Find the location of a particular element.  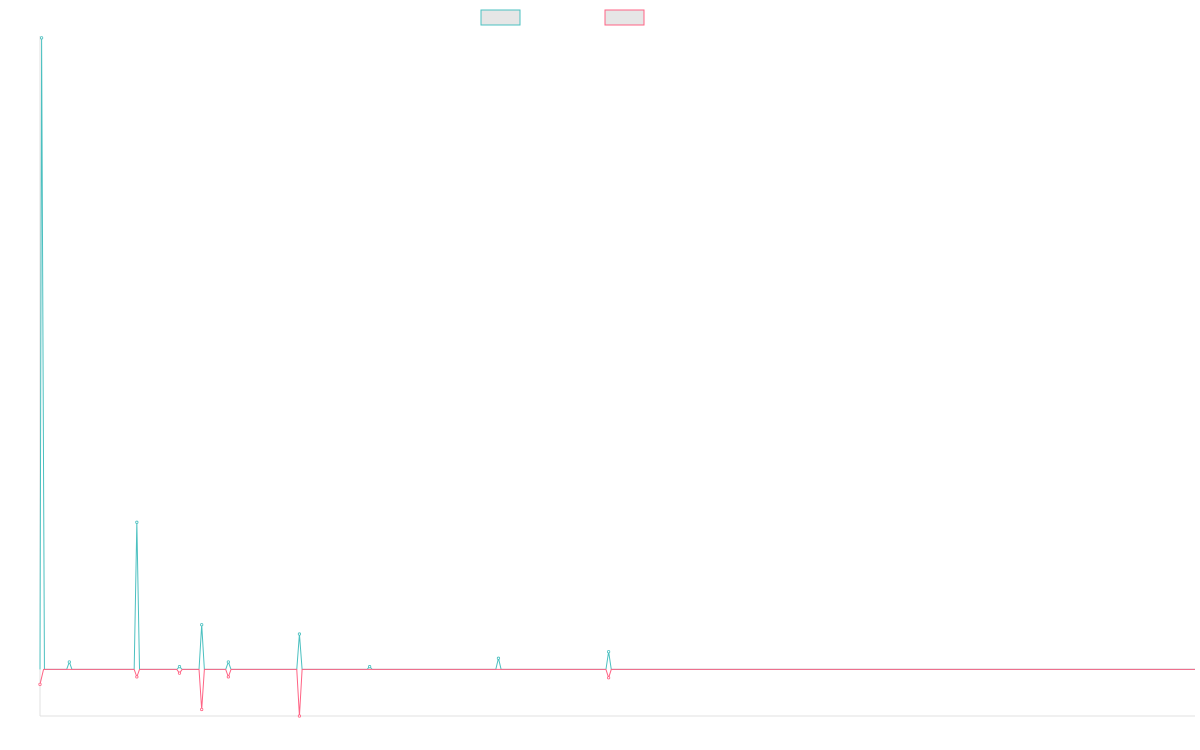

series-2-line is located at coordinates (617, 692).